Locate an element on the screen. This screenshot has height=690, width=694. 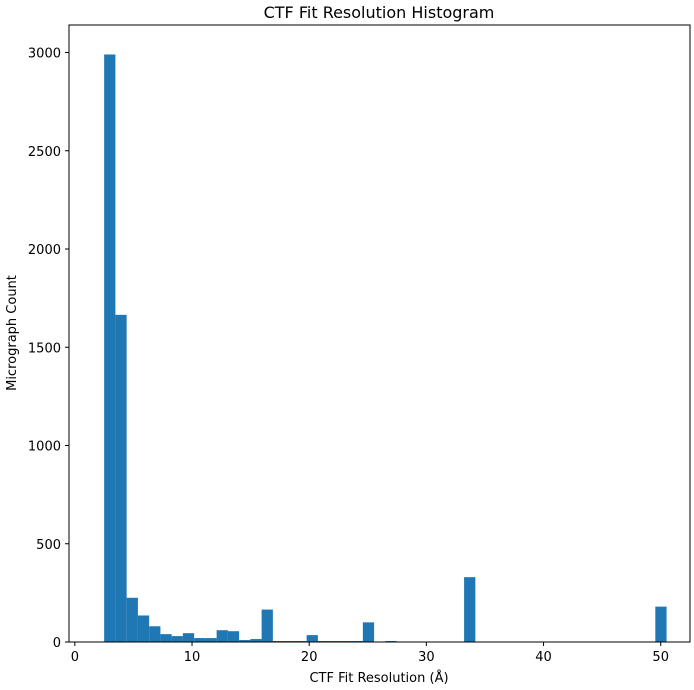
y-tick-label: 0 is located at coordinates (57, 643).